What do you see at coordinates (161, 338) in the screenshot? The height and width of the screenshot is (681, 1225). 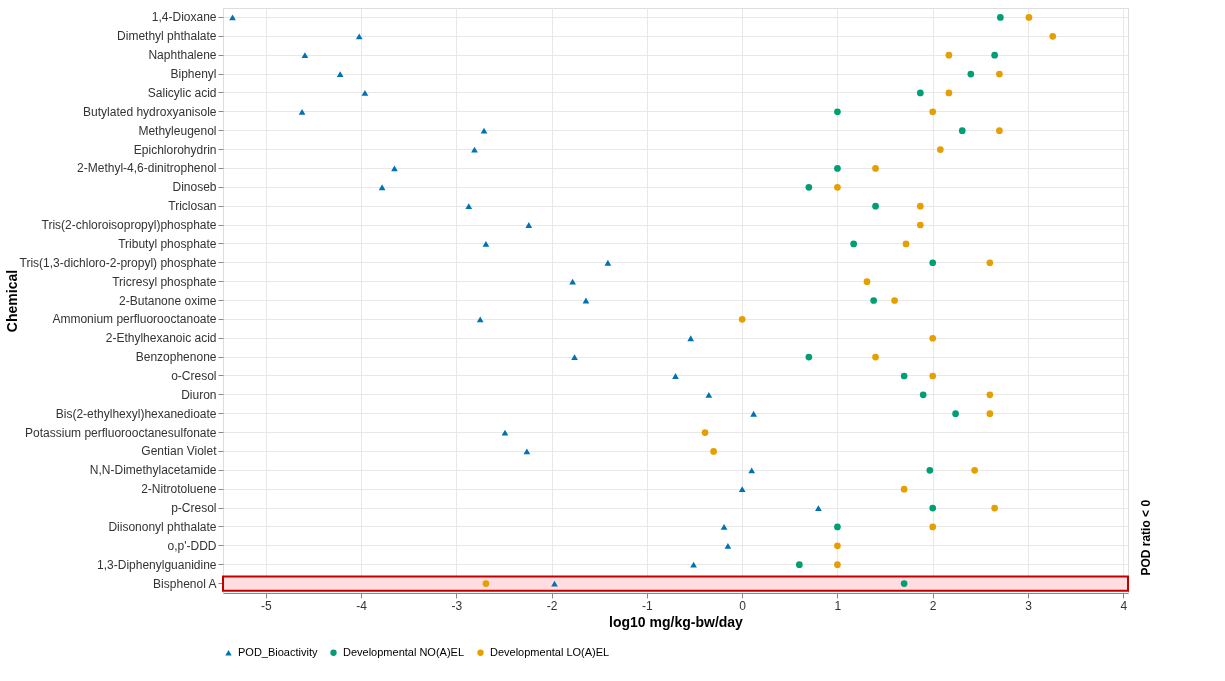 I see `y-tick-label: 2-Ethylhexanoic acid` at bounding box center [161, 338].